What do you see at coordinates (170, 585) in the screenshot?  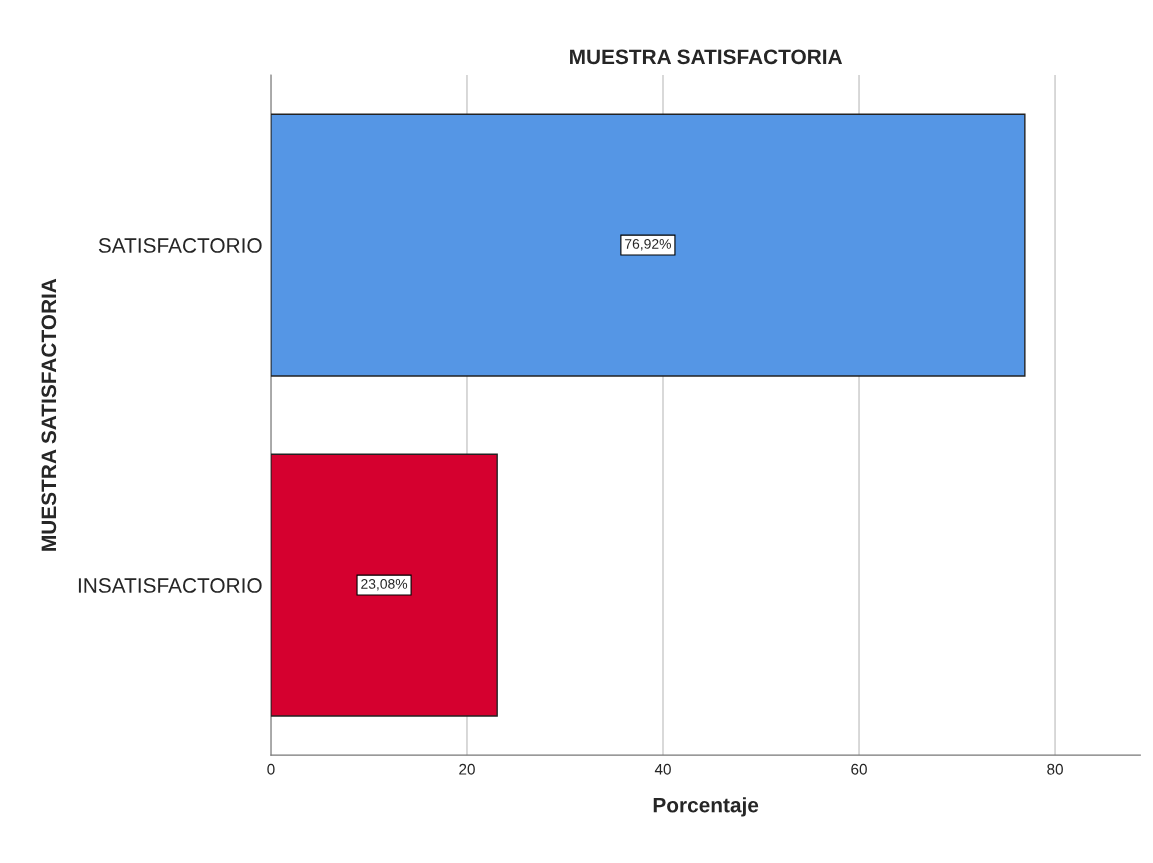 I see `y-tick-label: INSATISFACTORIO` at bounding box center [170, 585].